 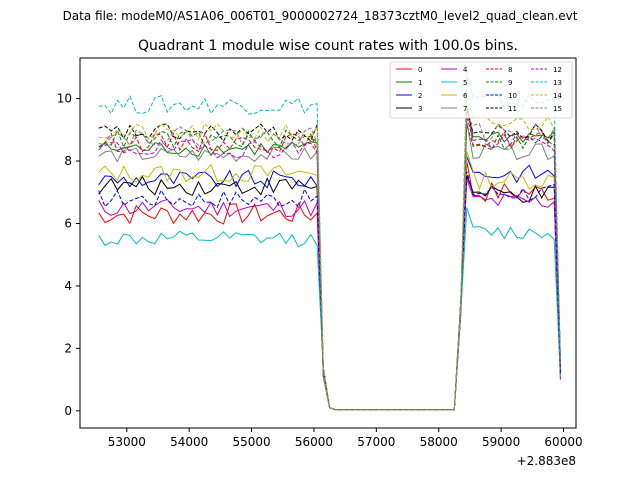 What do you see at coordinates (439, 442) in the screenshot?
I see `x-tick-label: 58000` at bounding box center [439, 442].